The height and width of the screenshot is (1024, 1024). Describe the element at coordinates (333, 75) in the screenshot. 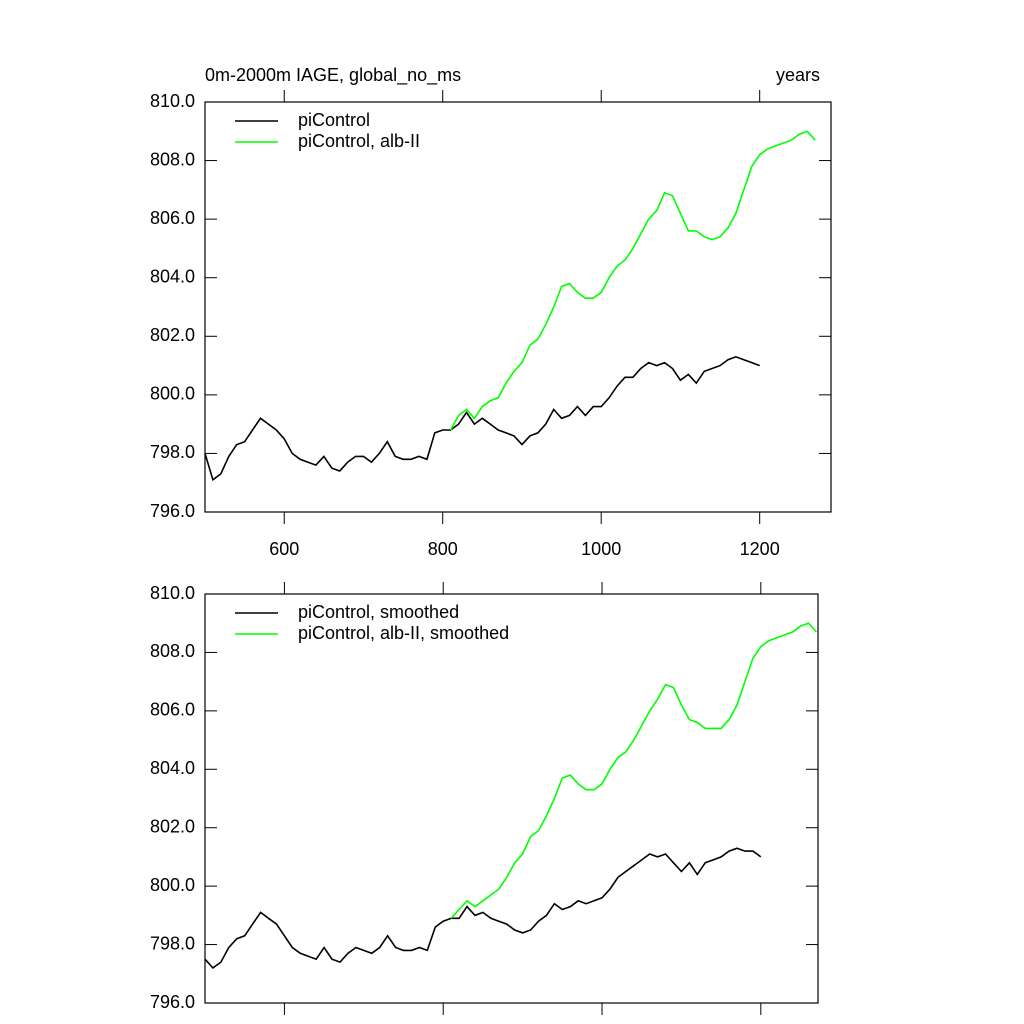

I see `chart-title: 0m-2000m IAGE, global_no_ms` at that location.